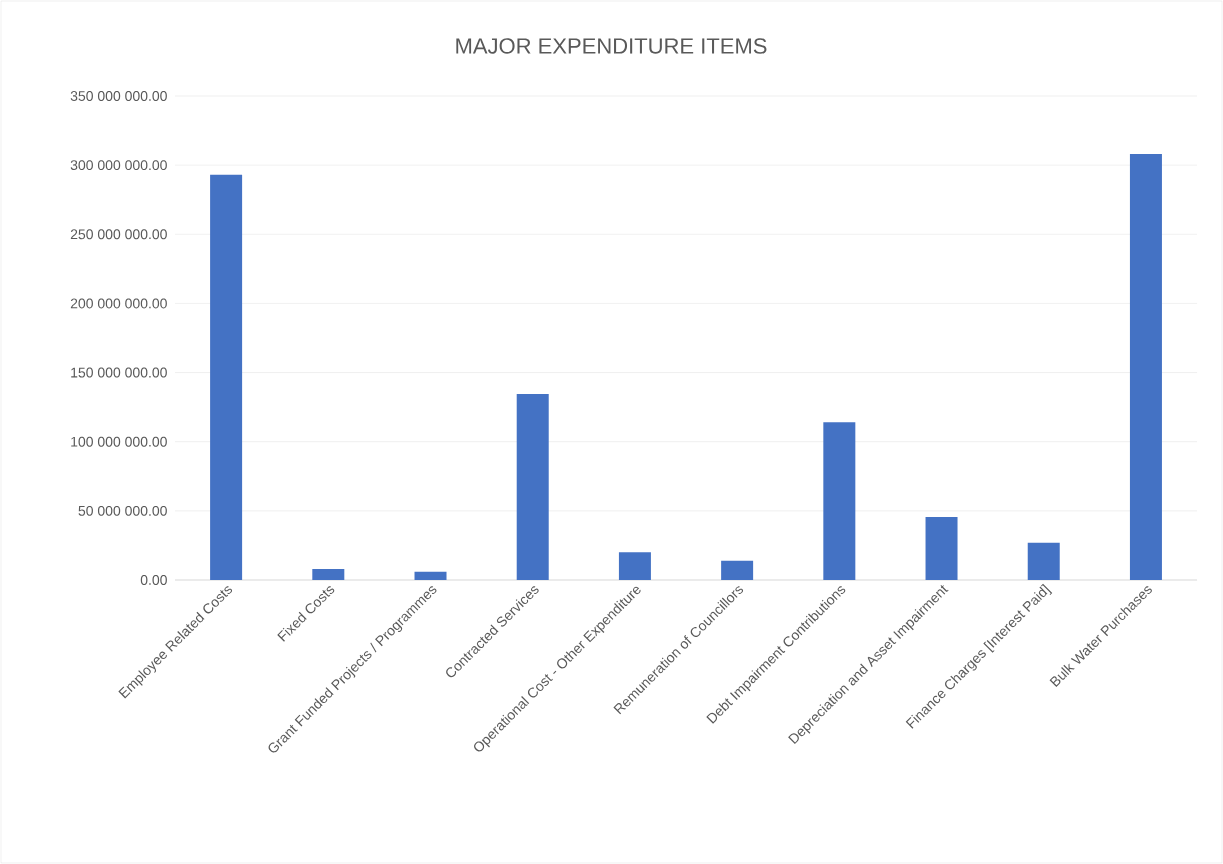 The image size is (1223, 864). What do you see at coordinates (119, 441) in the screenshot?
I see `y-tick-label: 100 000 000.00` at bounding box center [119, 441].